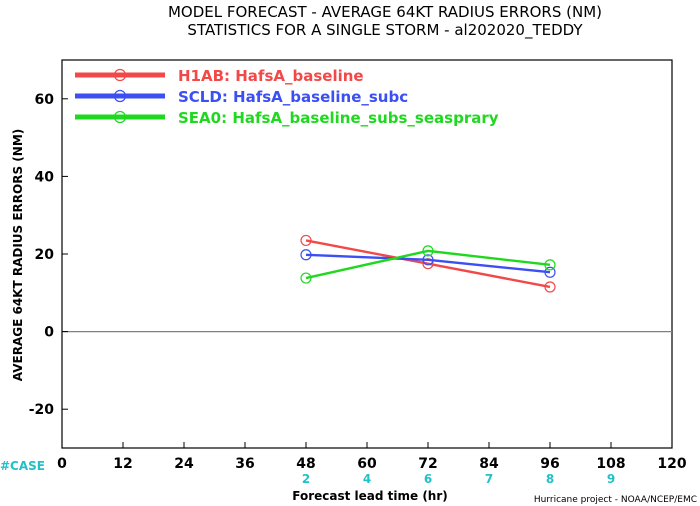  Describe the element at coordinates (293, 97) in the screenshot. I see `legend-label-2: SCLD: HafsA_baseline_subc` at that location.